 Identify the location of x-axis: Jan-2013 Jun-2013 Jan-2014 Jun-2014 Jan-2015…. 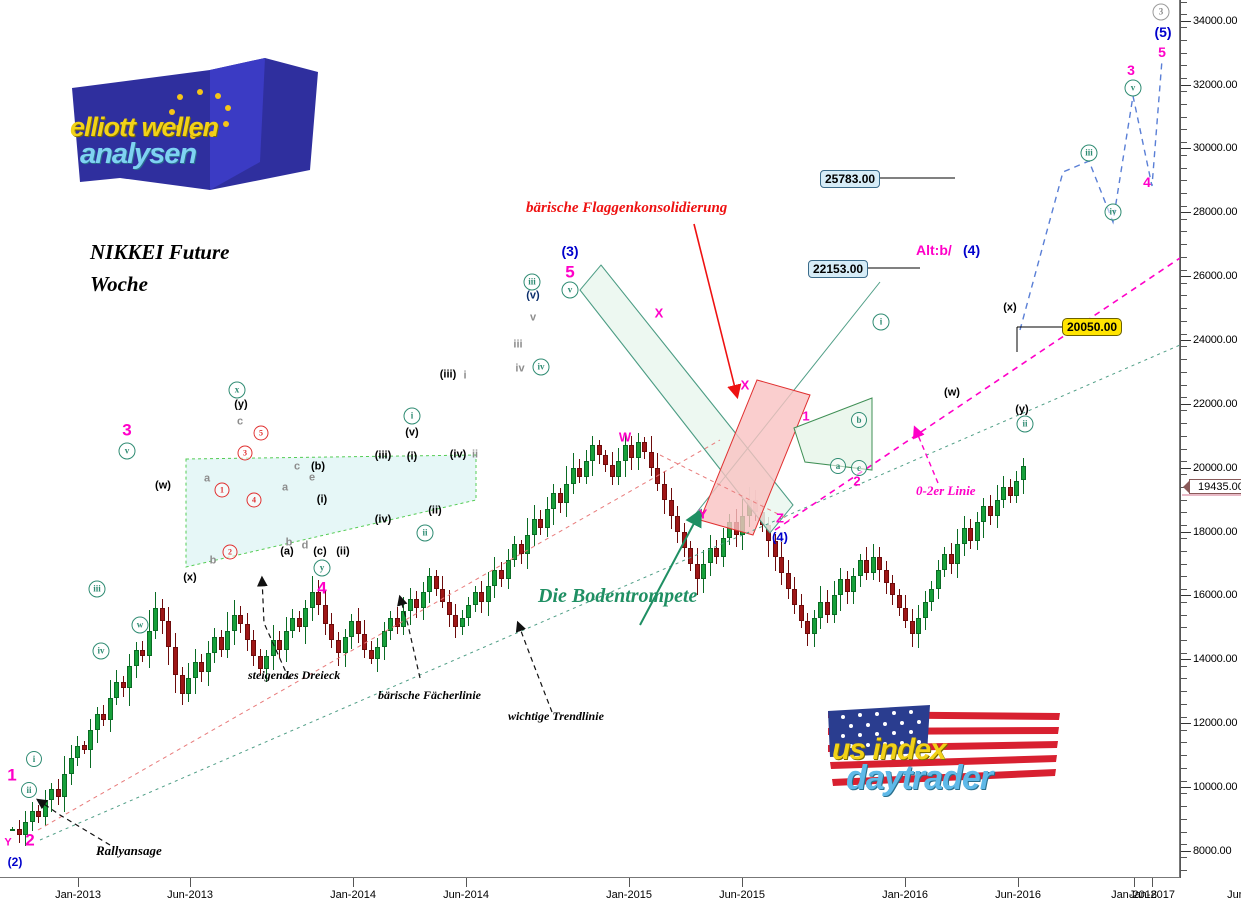
(620, 892).